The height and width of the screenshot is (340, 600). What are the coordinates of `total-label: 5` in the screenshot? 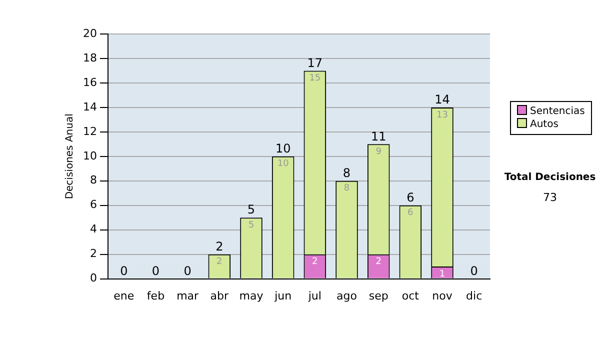 It's located at (251, 209).